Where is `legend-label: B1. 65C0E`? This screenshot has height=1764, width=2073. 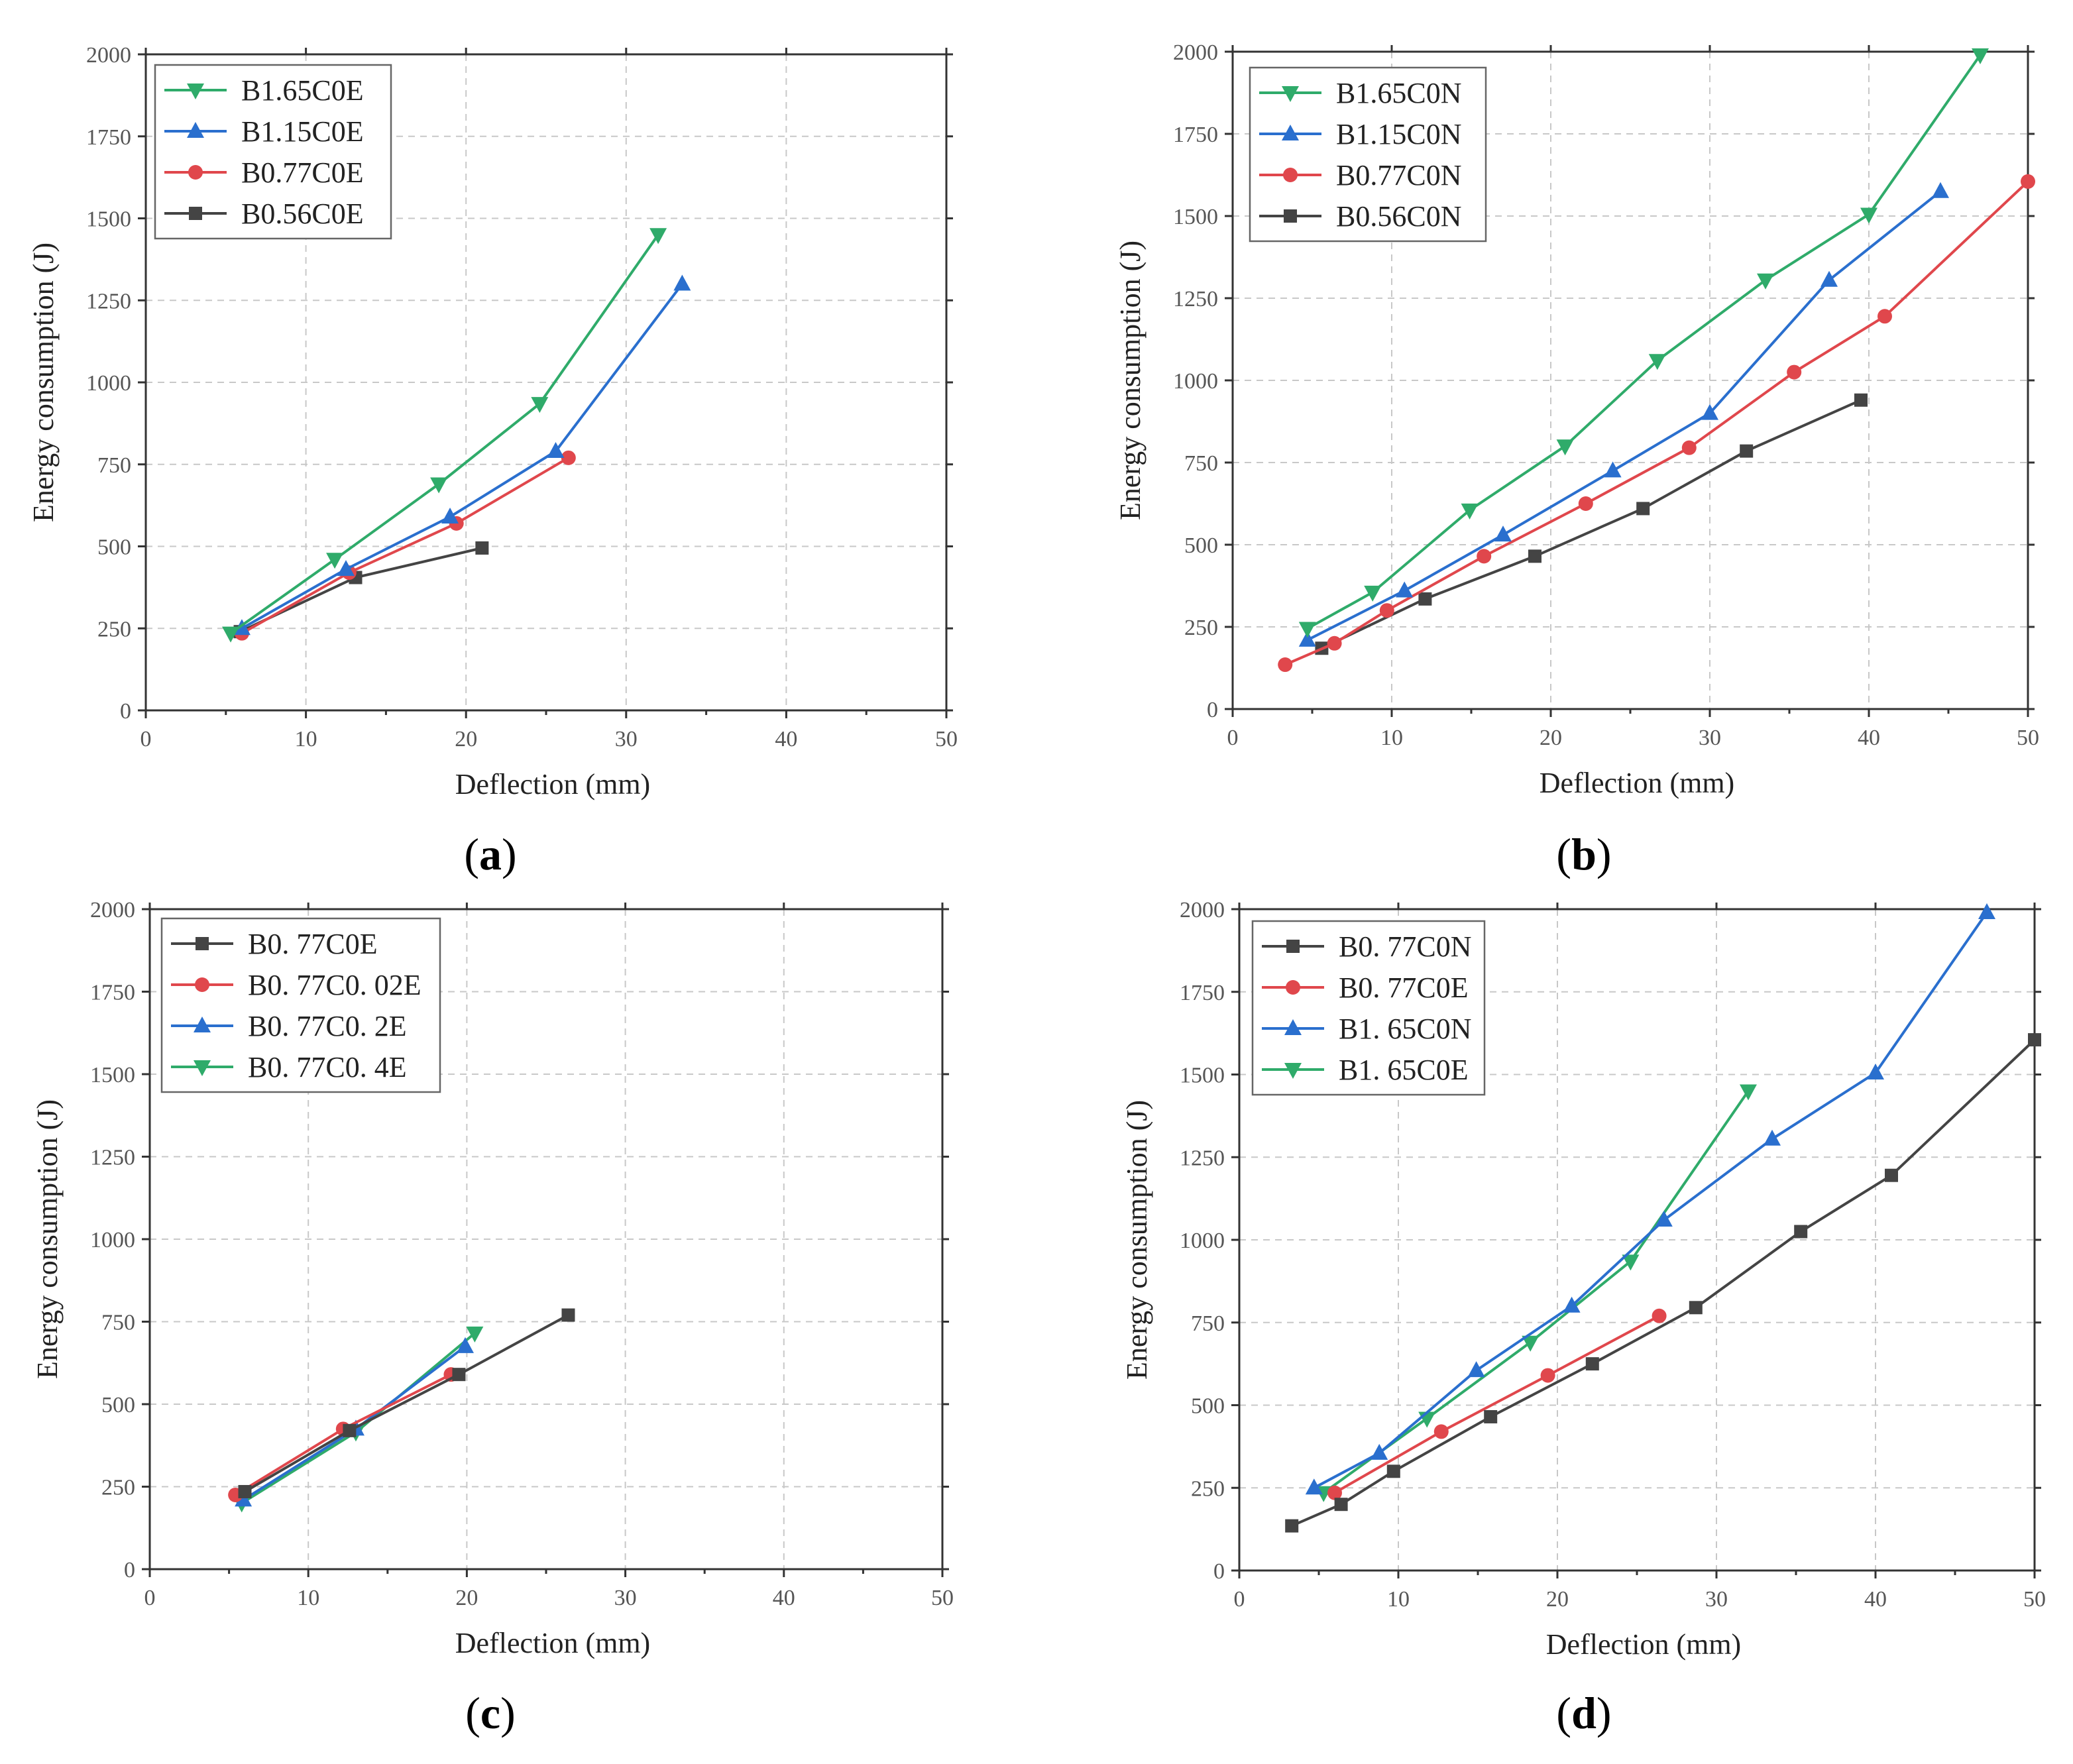
legend-label: B1. 65C0E is located at coordinates (1404, 1070).